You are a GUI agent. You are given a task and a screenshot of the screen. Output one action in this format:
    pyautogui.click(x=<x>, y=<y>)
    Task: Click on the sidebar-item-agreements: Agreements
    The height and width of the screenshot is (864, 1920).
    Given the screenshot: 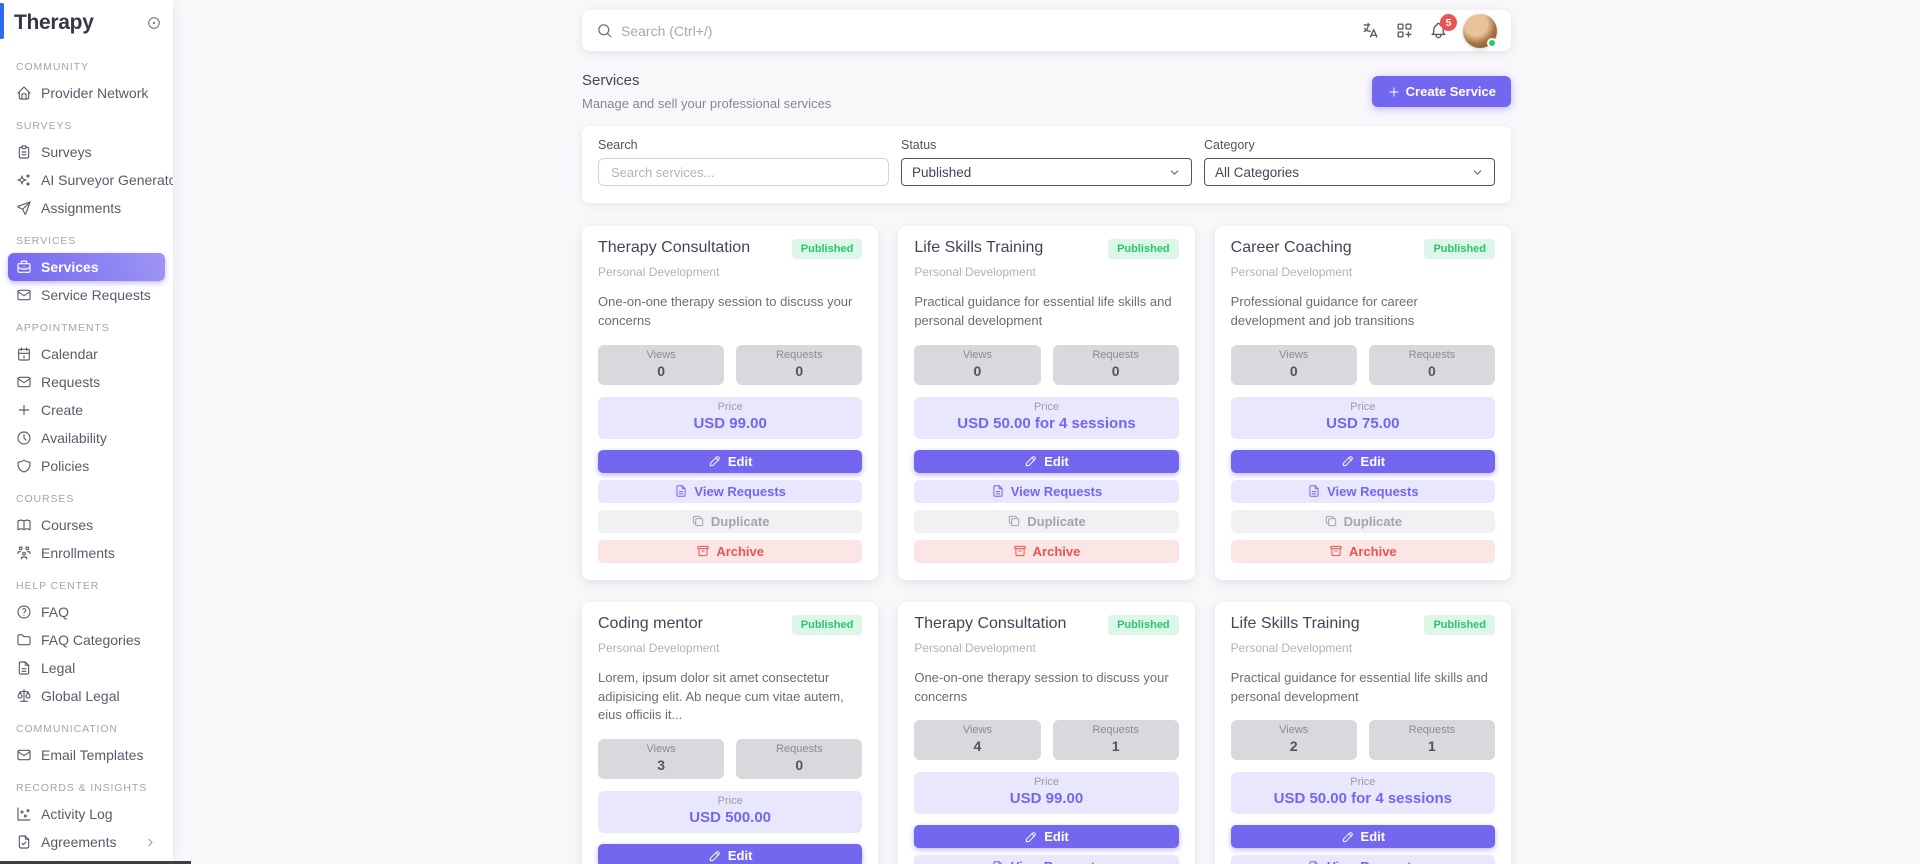 What is the action you would take?
    pyautogui.click(x=86, y=842)
    